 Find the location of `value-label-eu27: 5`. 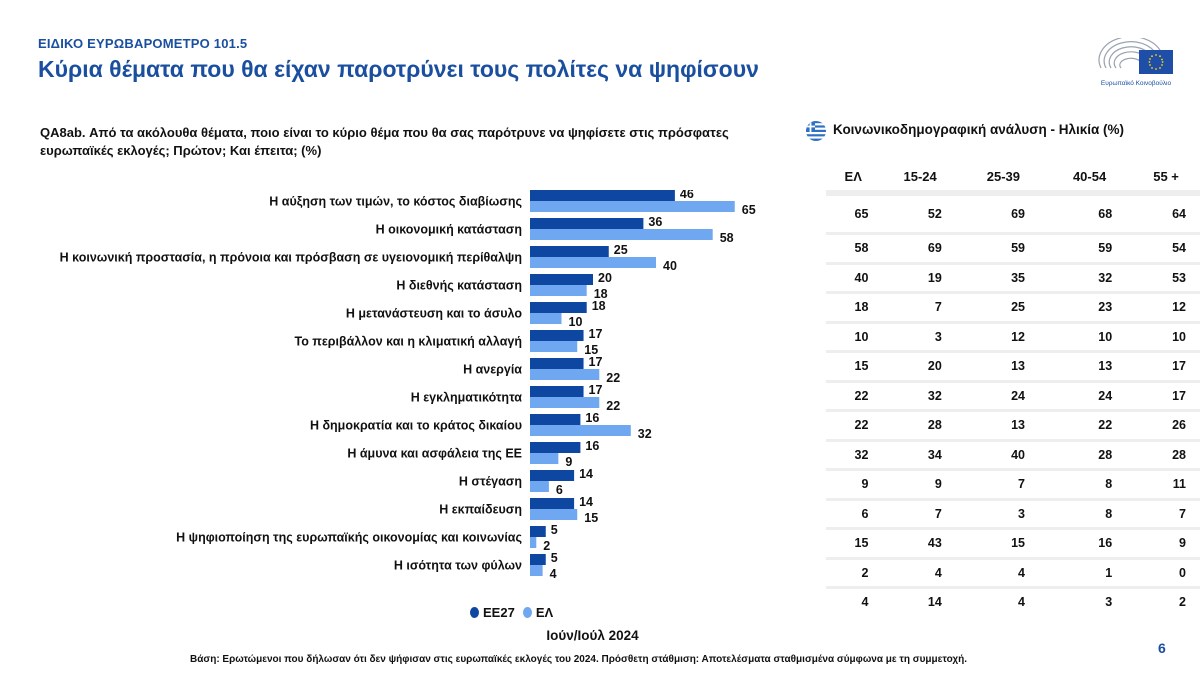

value-label-eu27: 5 is located at coordinates (554, 530).